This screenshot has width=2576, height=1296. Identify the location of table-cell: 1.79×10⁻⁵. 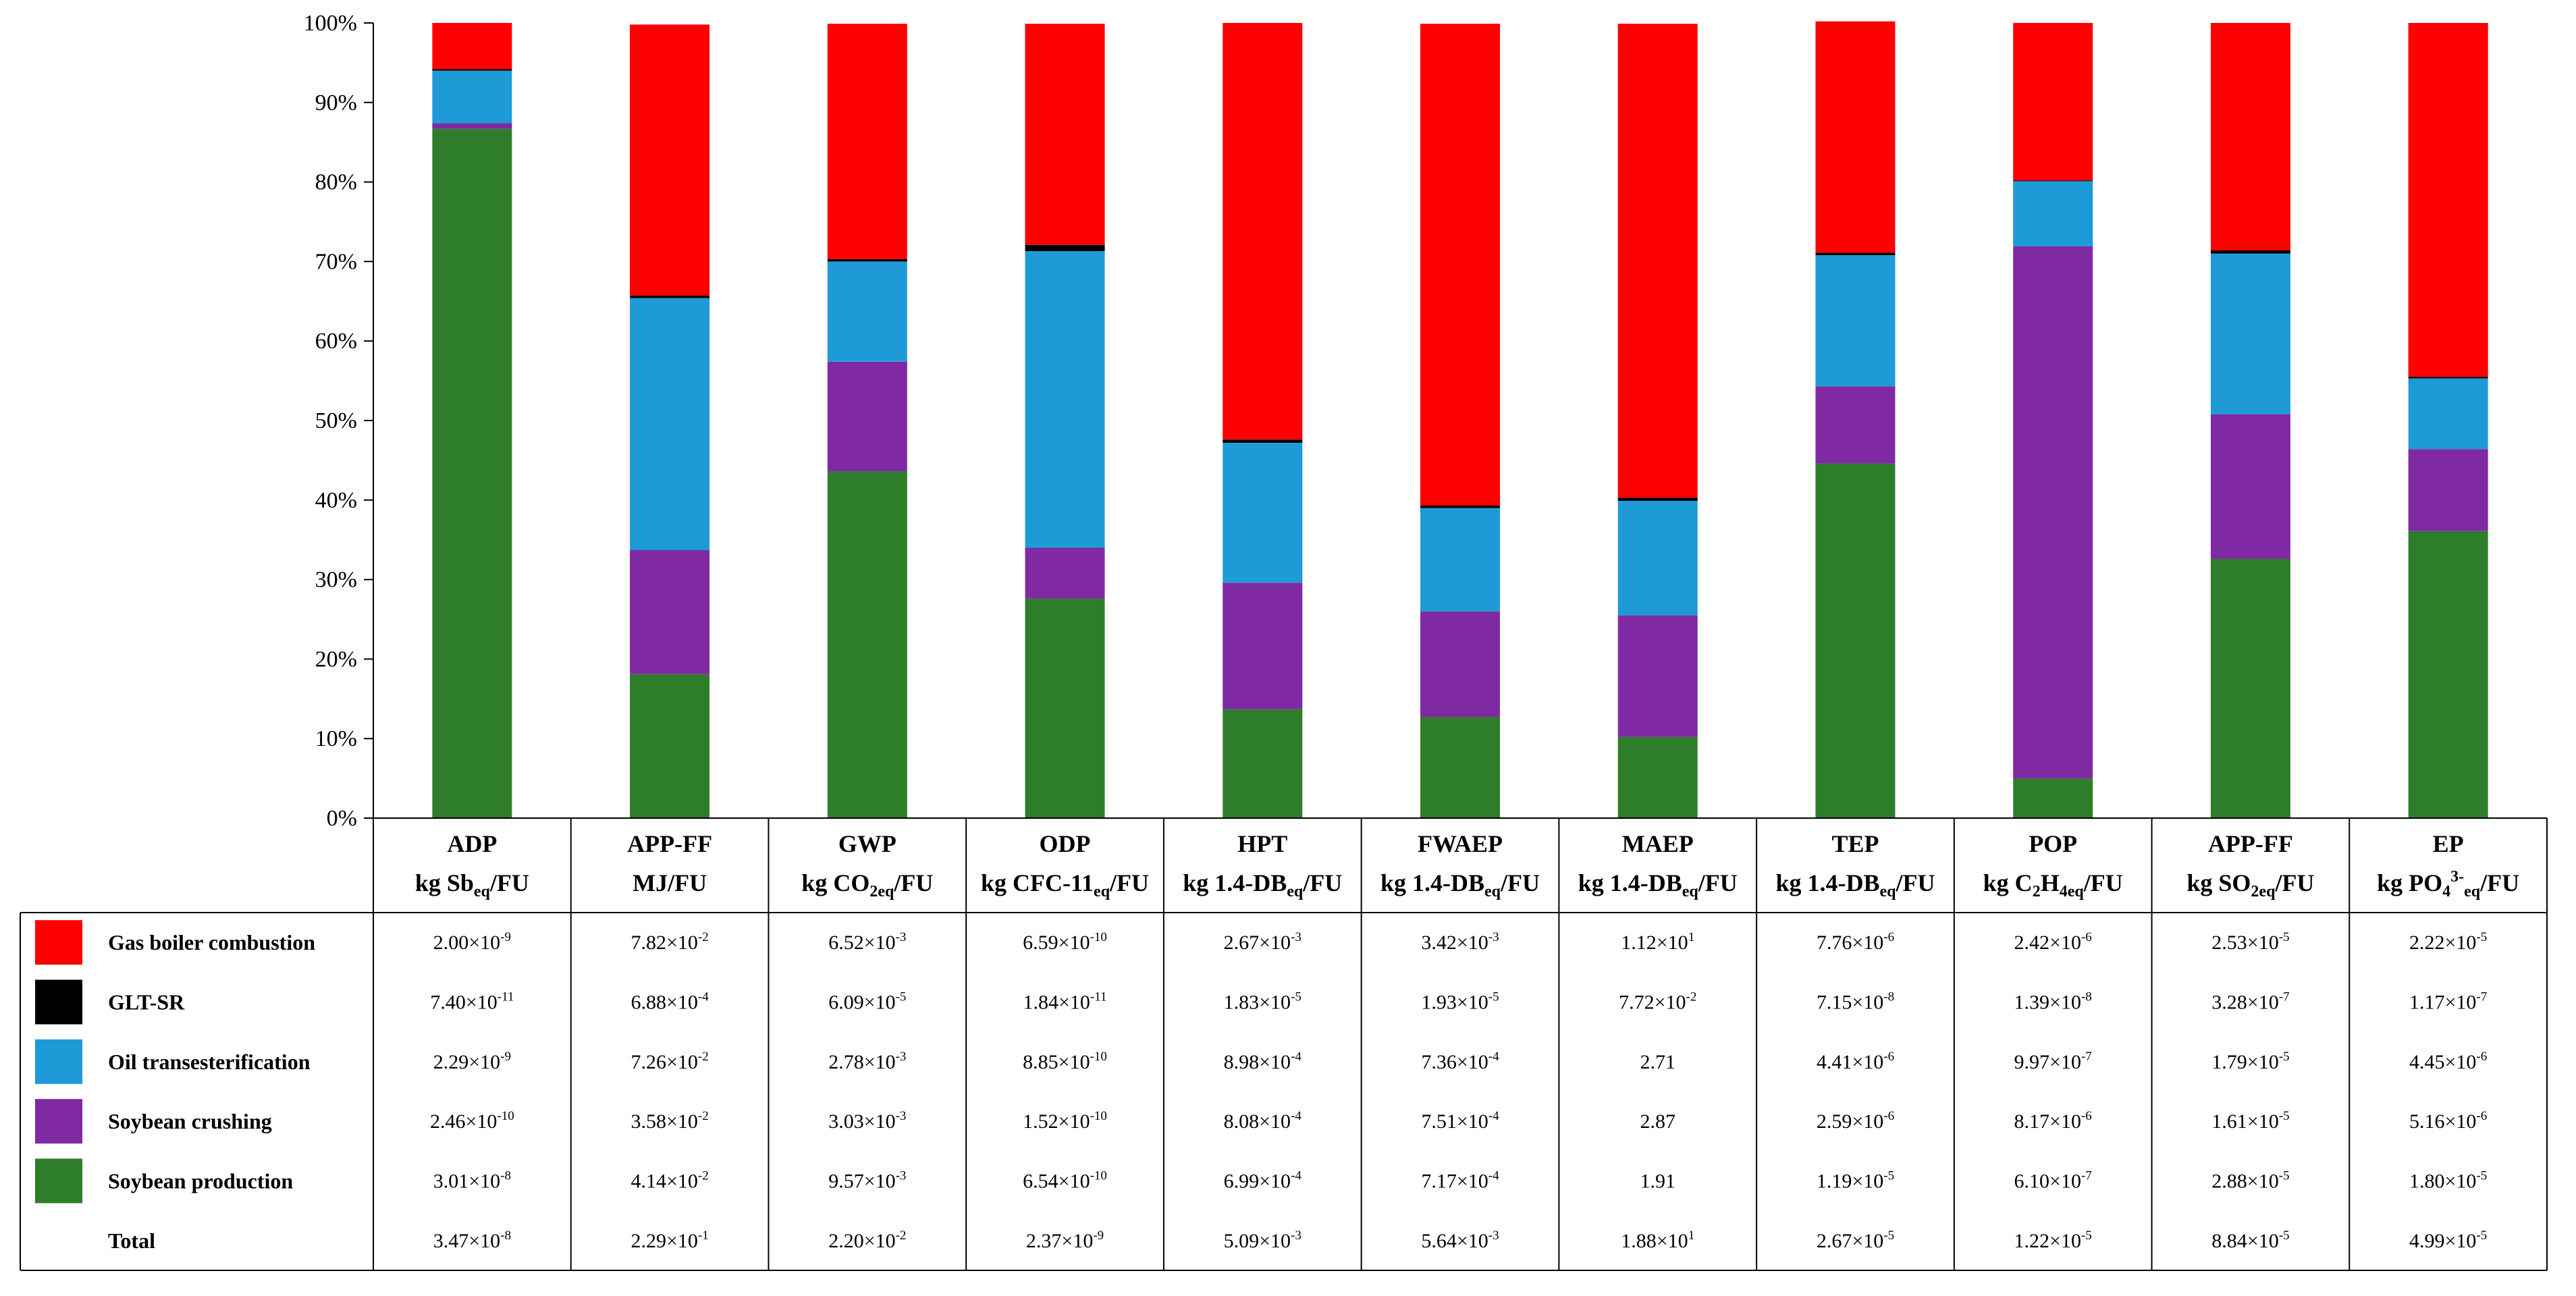
(2250, 1061).